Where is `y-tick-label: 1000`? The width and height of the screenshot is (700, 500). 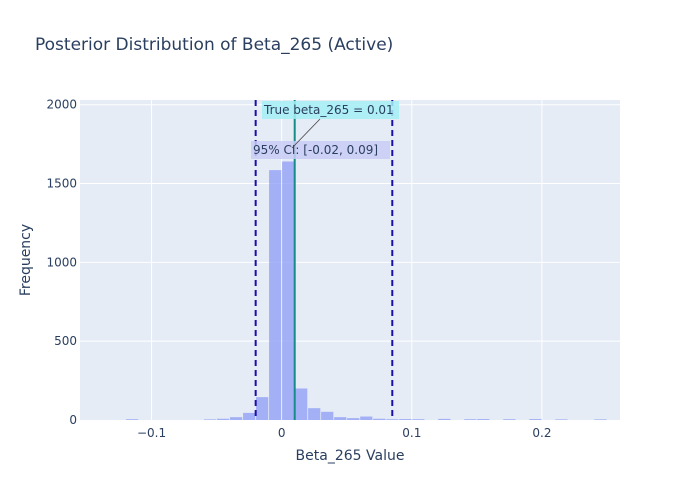 y-tick-label: 1000 is located at coordinates (61, 262).